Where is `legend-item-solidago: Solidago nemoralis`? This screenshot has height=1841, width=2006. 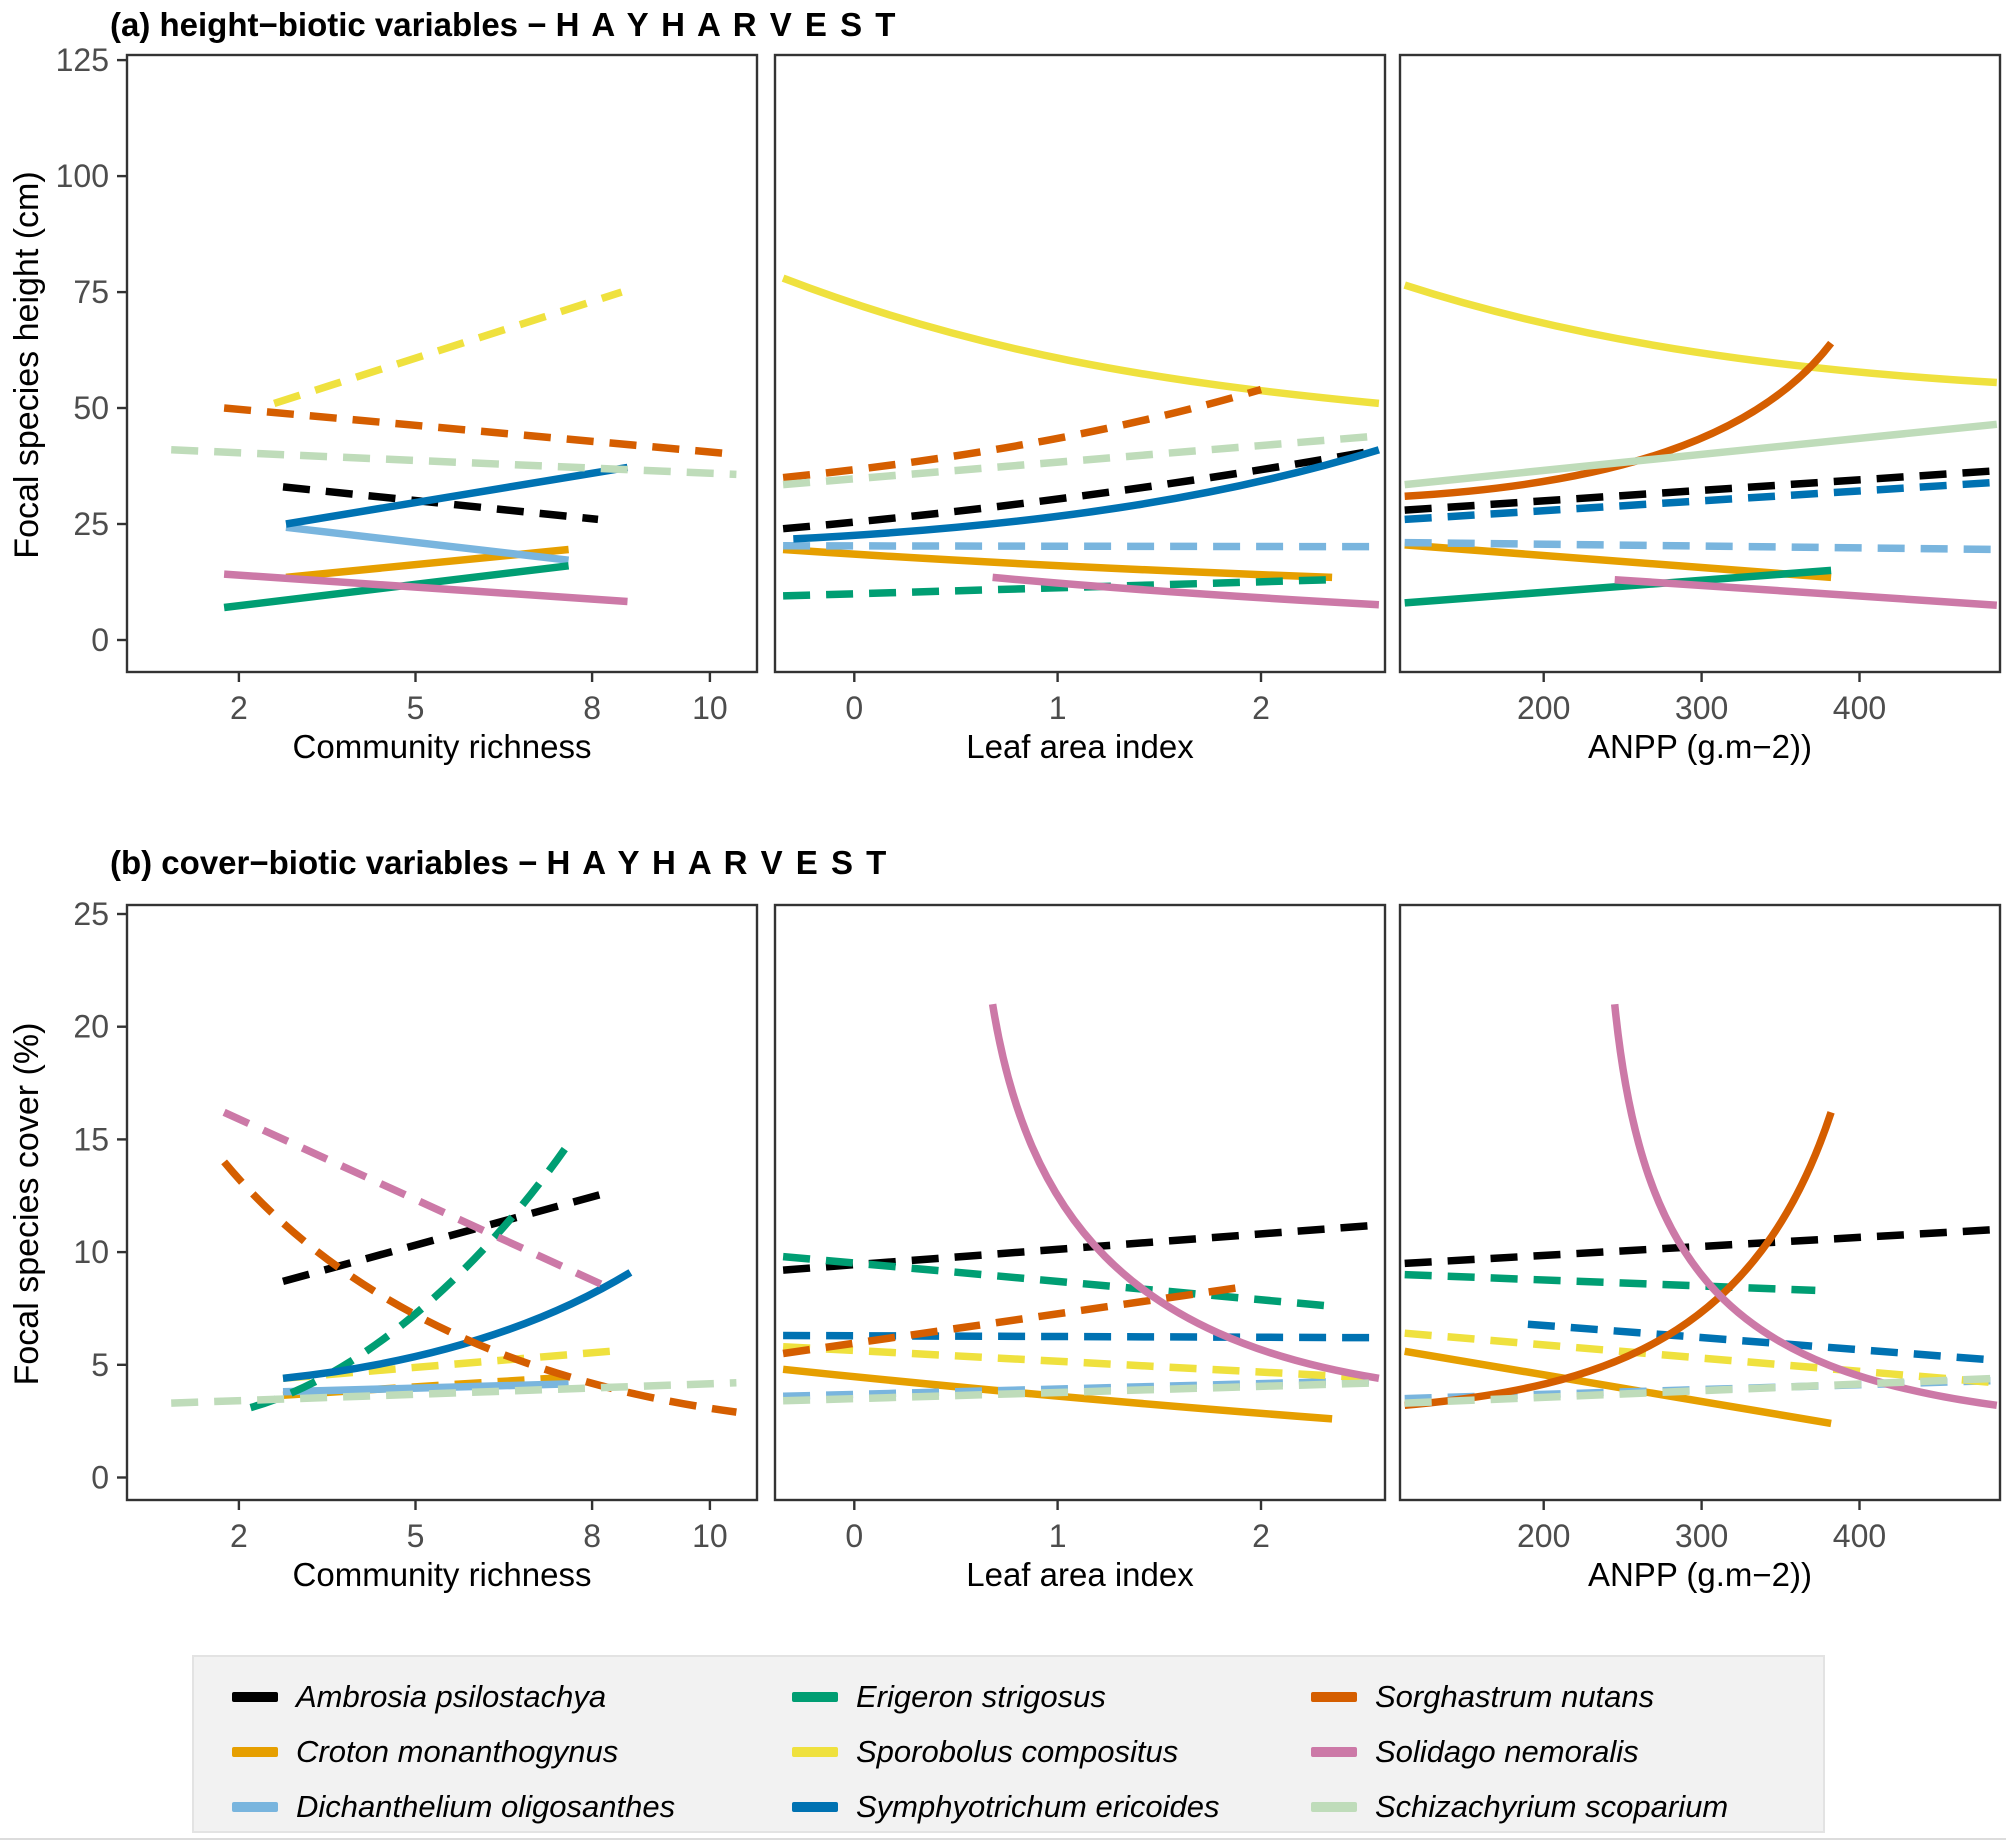
legend-item-solidago: Solidago nemoralis is located at coordinates (1475, 1752).